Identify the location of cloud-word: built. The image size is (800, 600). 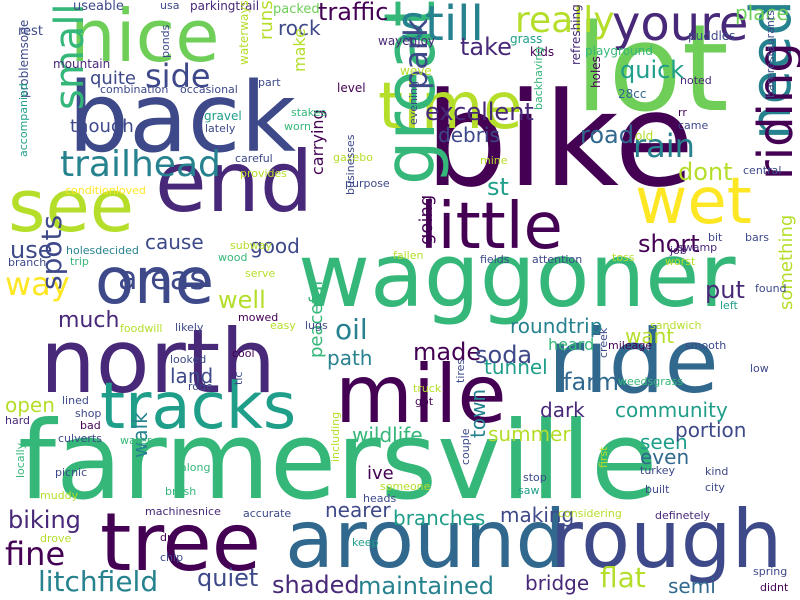
(657, 489).